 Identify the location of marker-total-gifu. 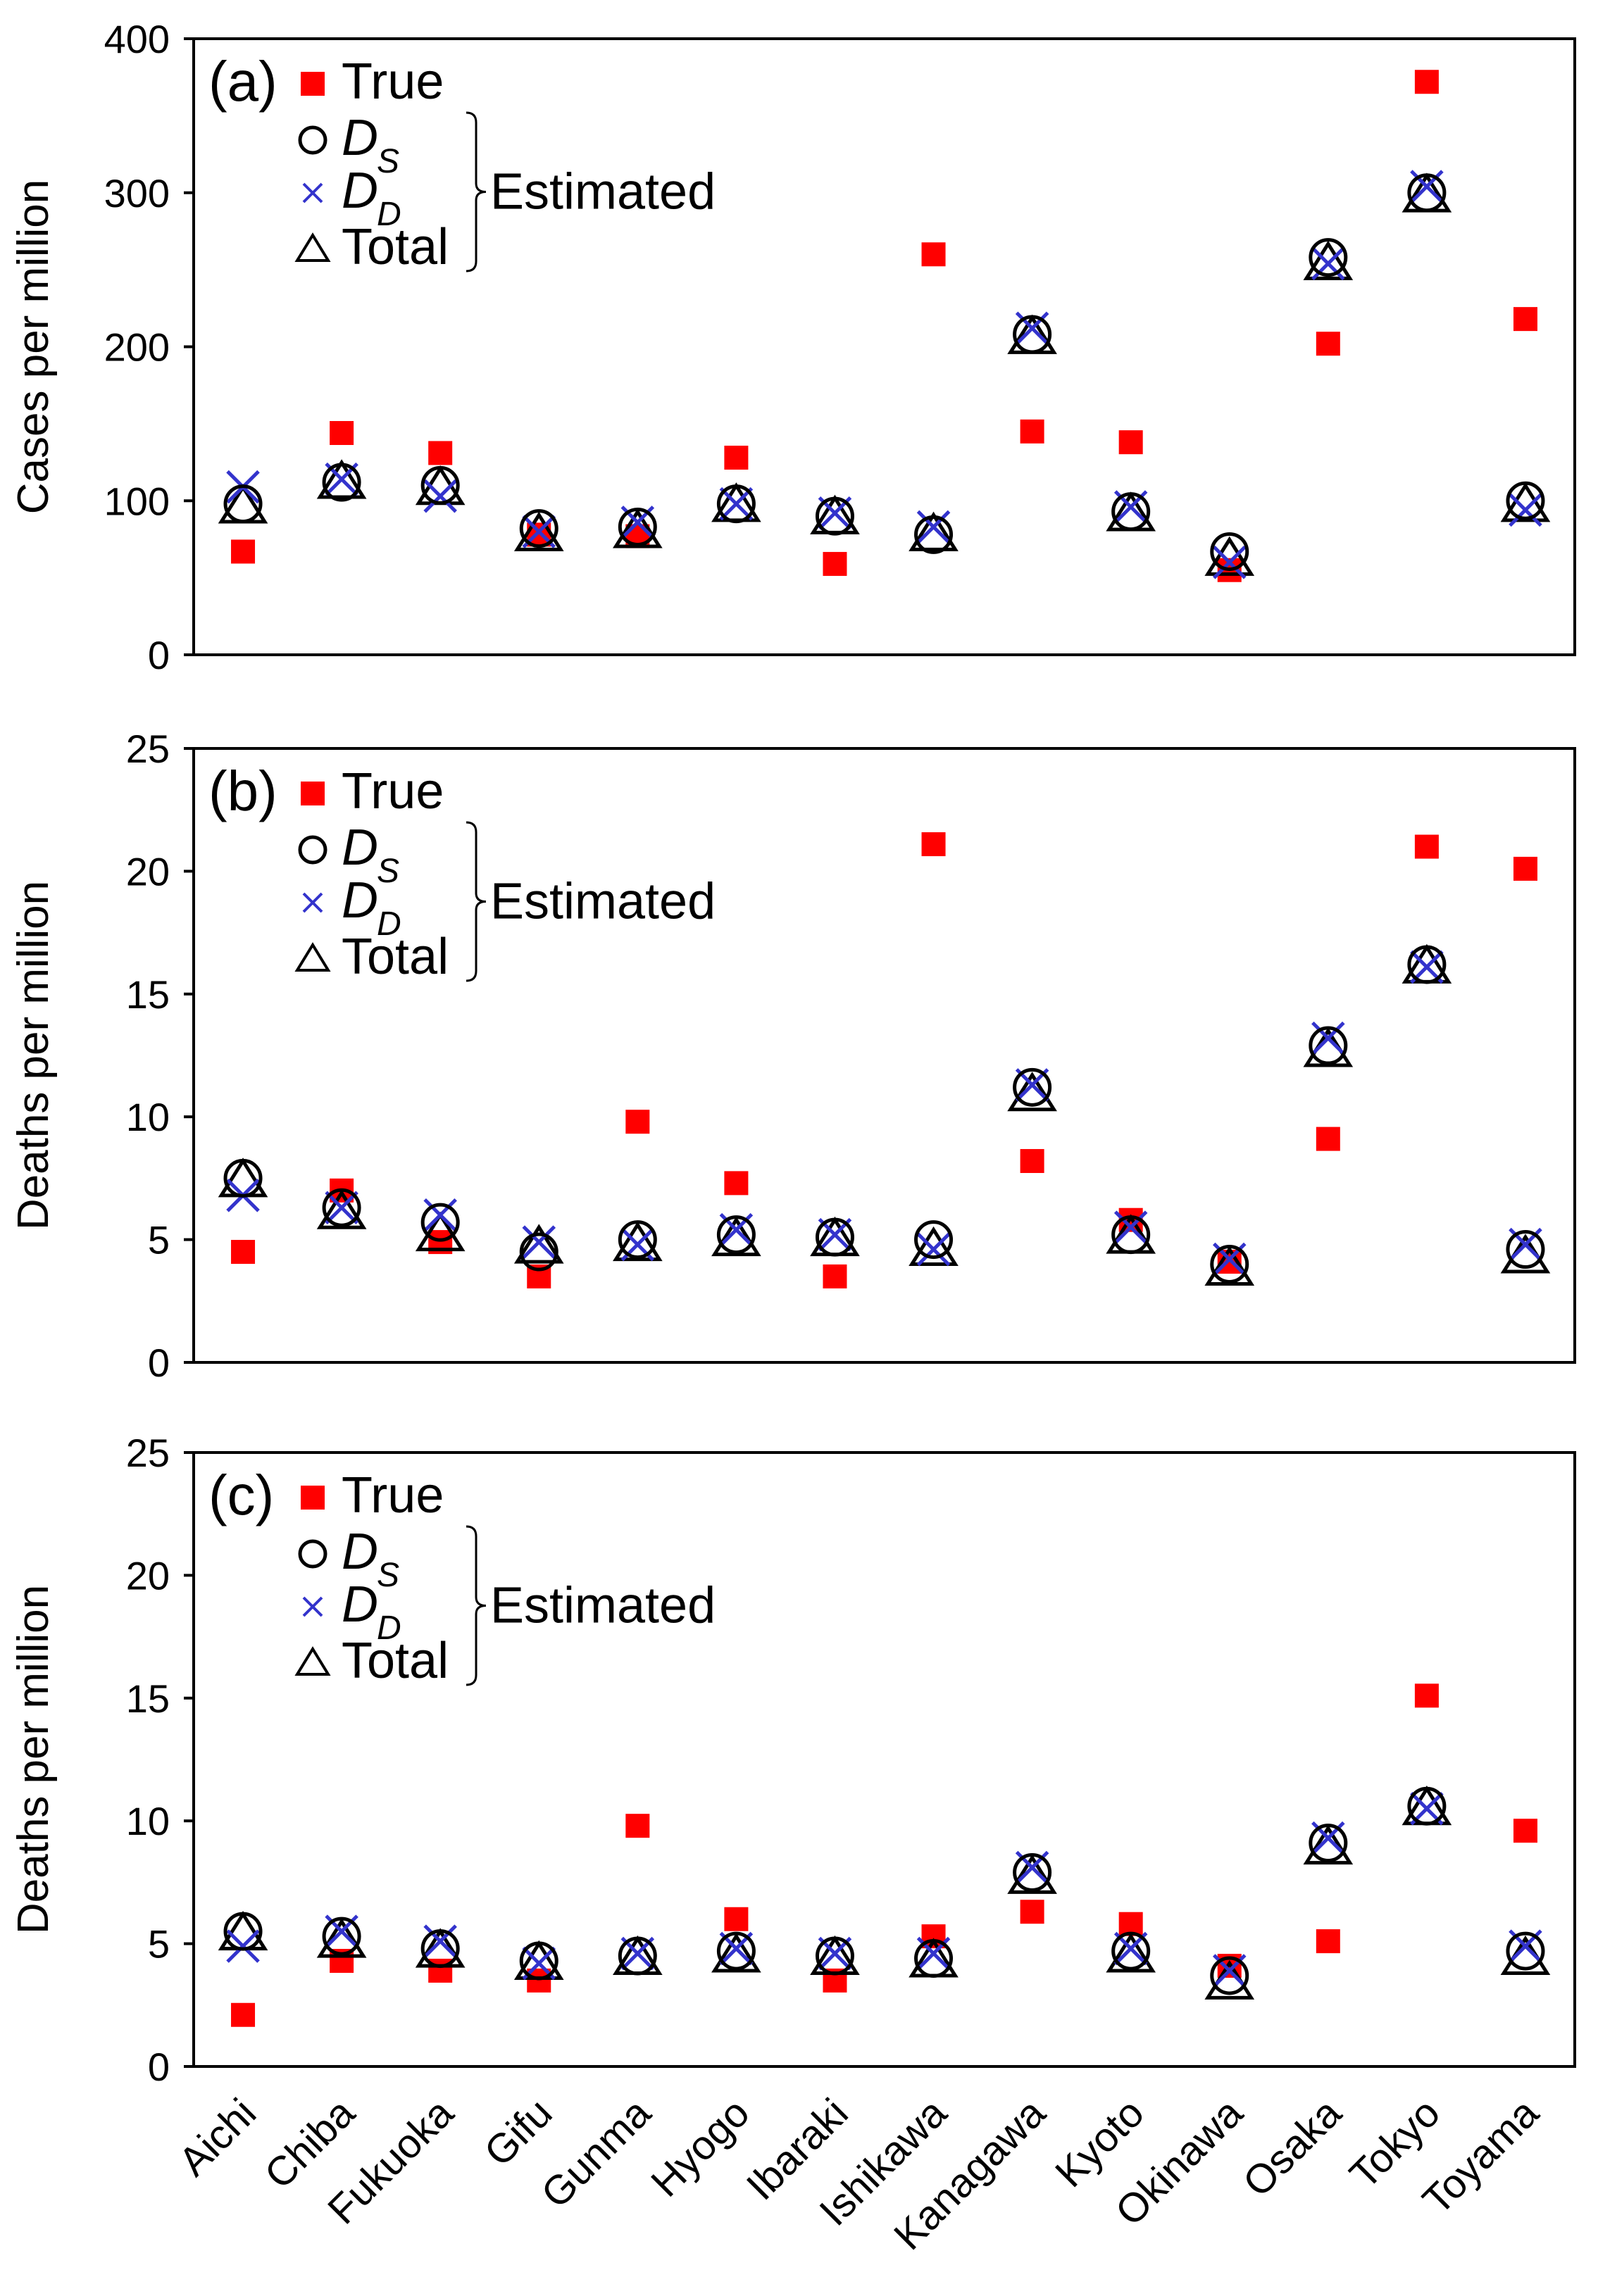
(538, 1244).